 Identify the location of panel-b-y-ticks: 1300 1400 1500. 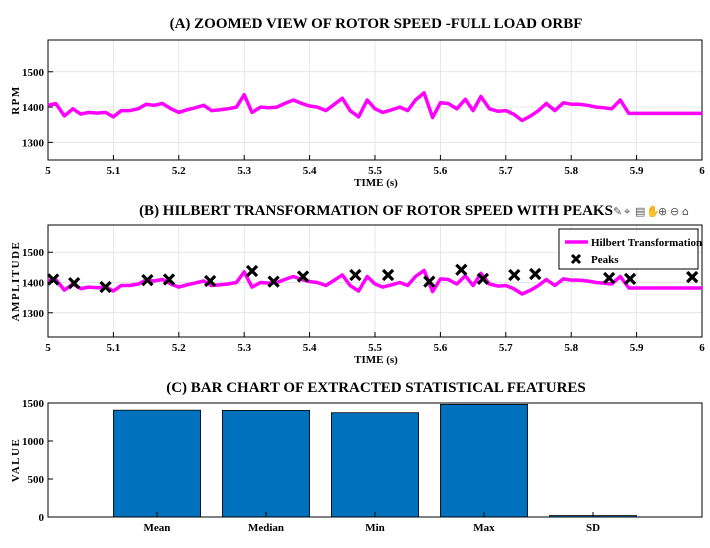
(37, 283).